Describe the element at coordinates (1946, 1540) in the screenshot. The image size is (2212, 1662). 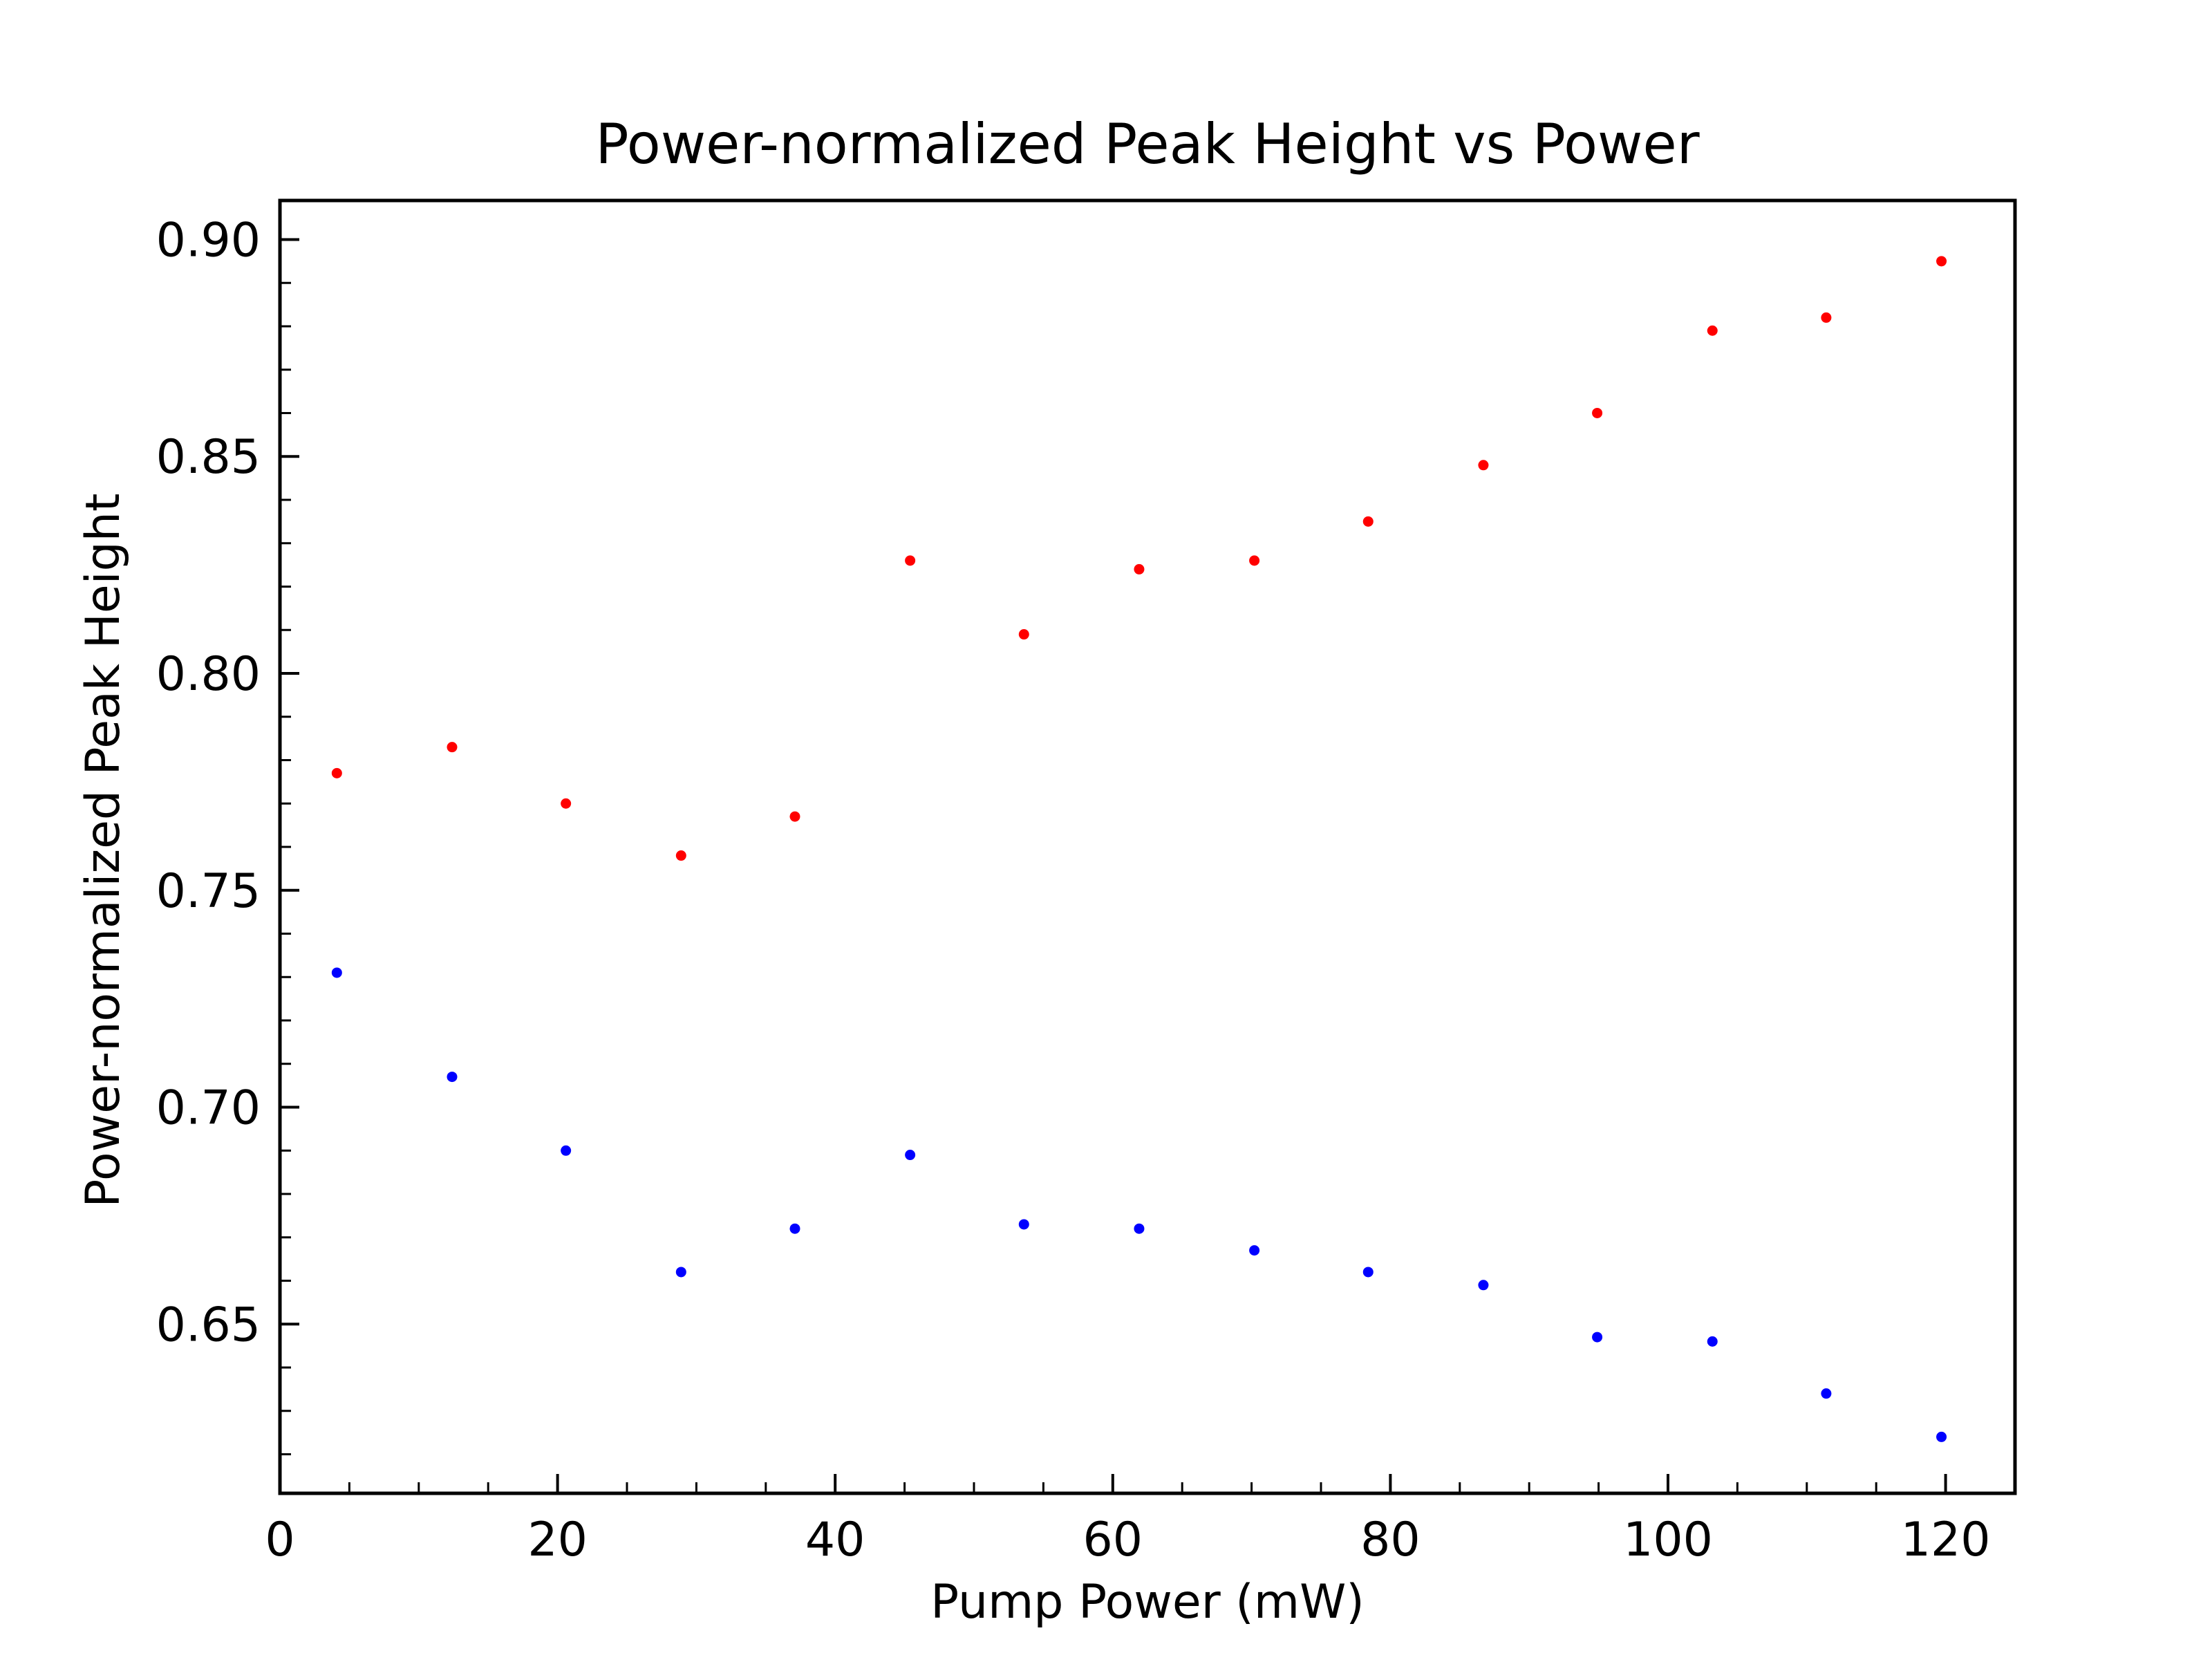
I see `x-tick-label: 120` at that location.